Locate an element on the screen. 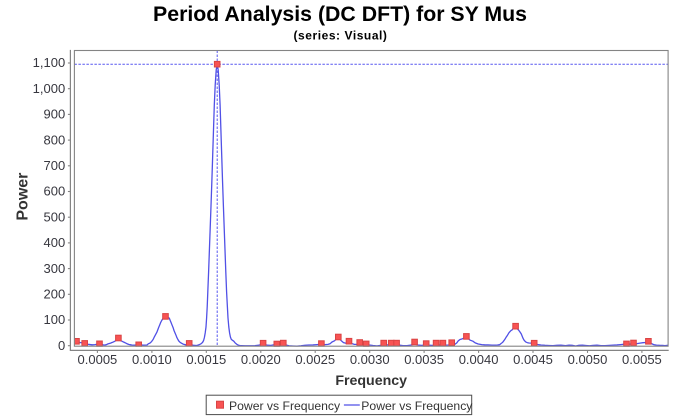  svg-text: (series: Visual) is located at coordinates (341, 36).